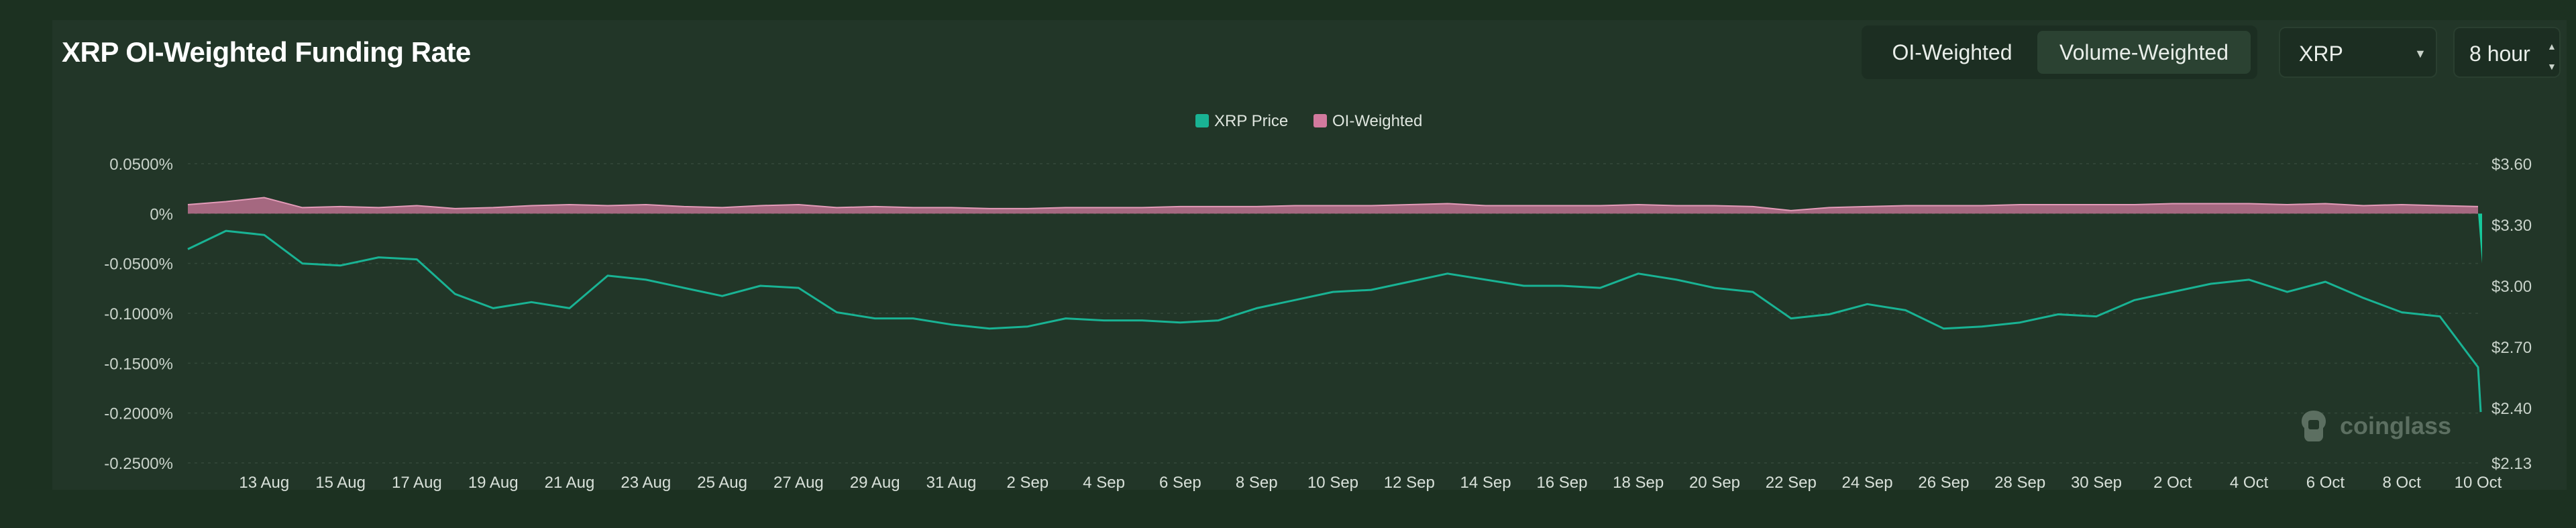  Describe the element at coordinates (340, 483) in the screenshot. I see `x-tick-label: 15 Aug` at that location.